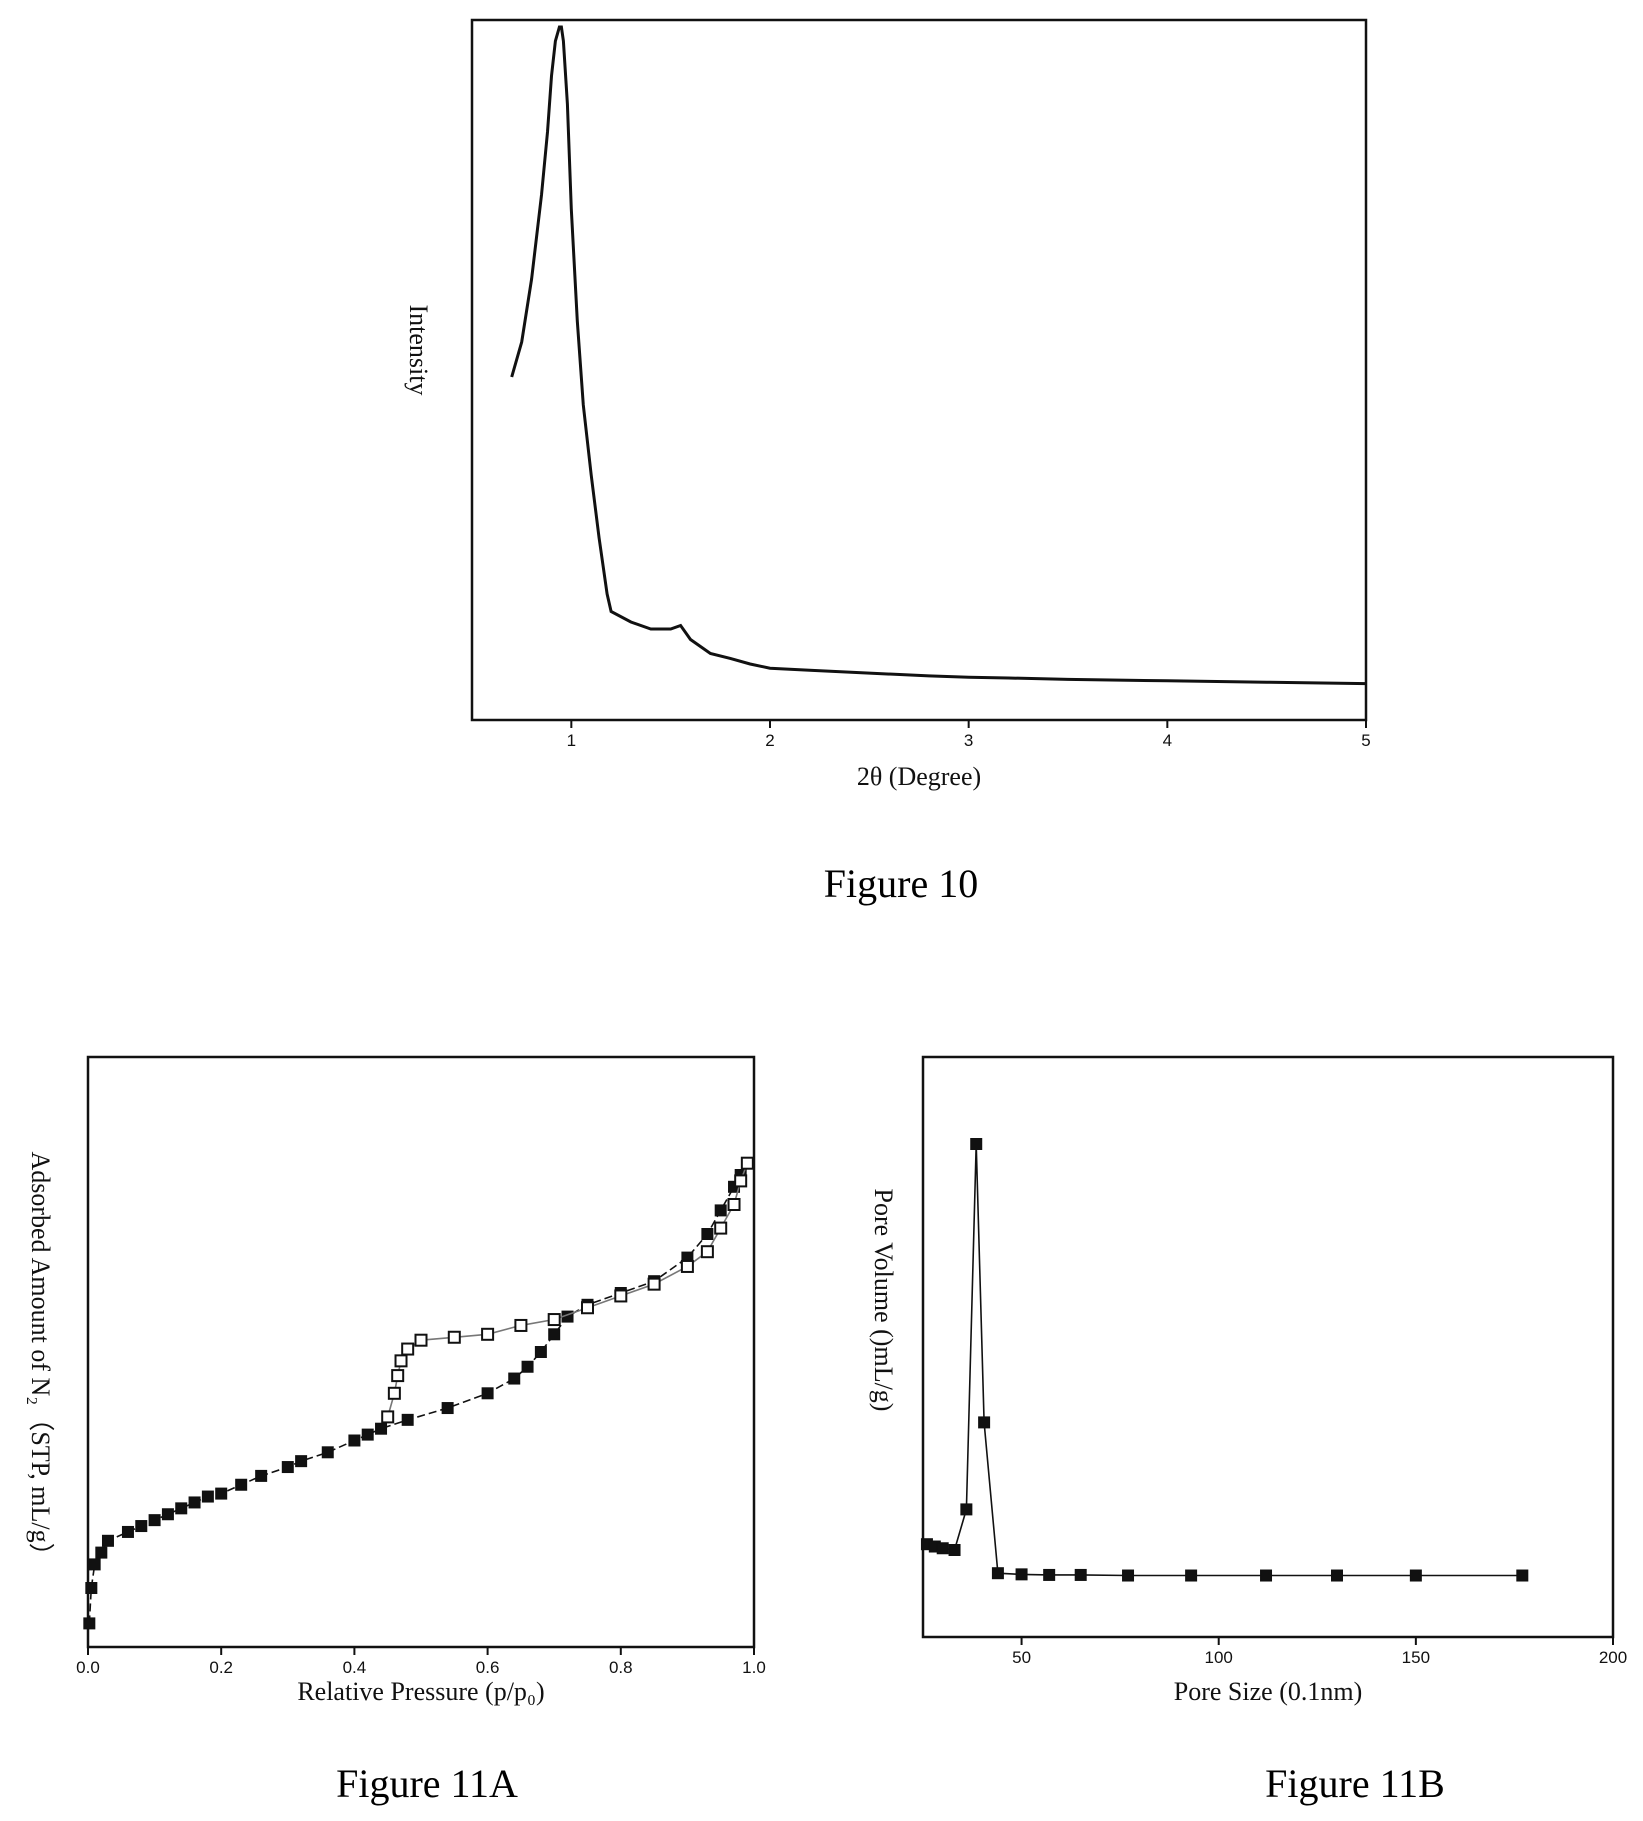 The width and height of the screenshot is (1643, 1821). Describe the element at coordinates (418, 350) in the screenshot. I see `y-axis-label: Intensity` at that location.